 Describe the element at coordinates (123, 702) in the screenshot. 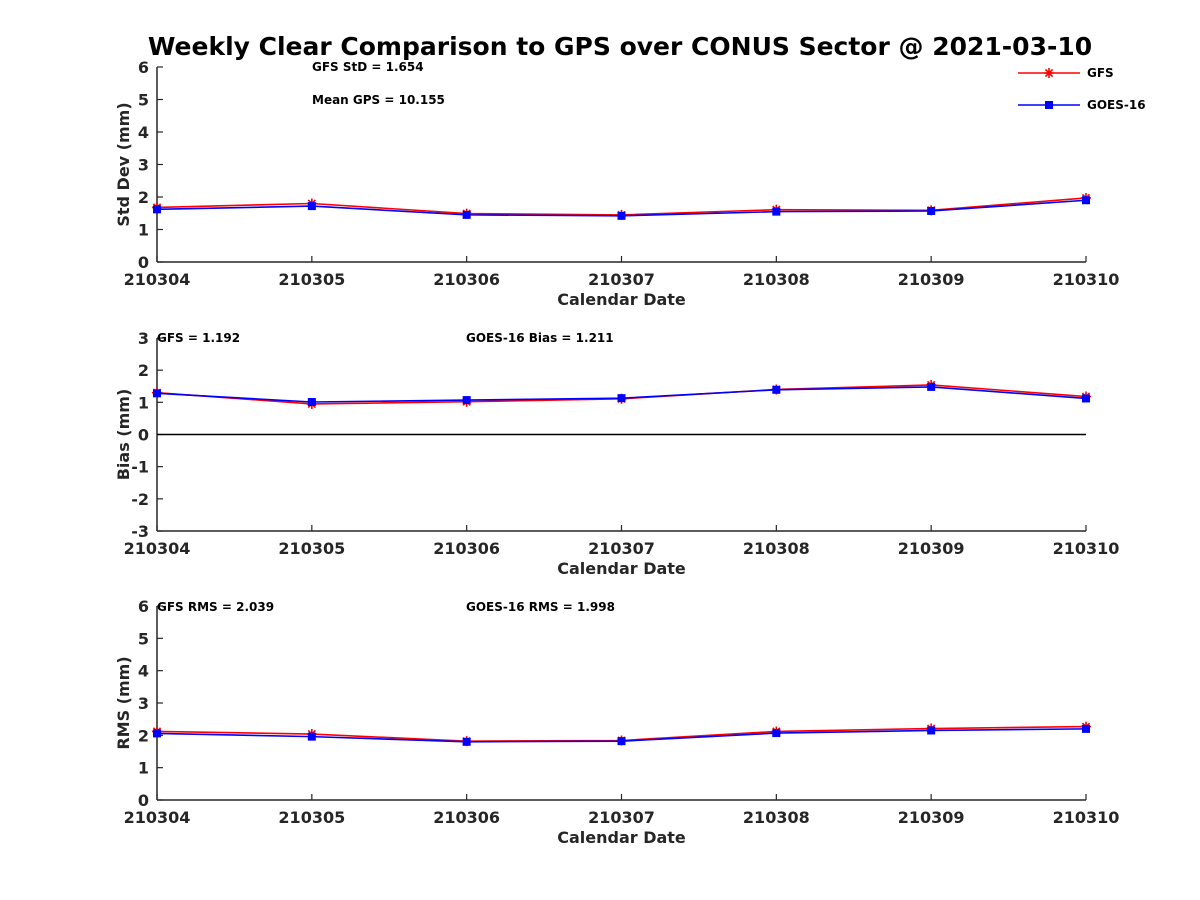

I see `y-axis-label: RMS (mm)` at that location.